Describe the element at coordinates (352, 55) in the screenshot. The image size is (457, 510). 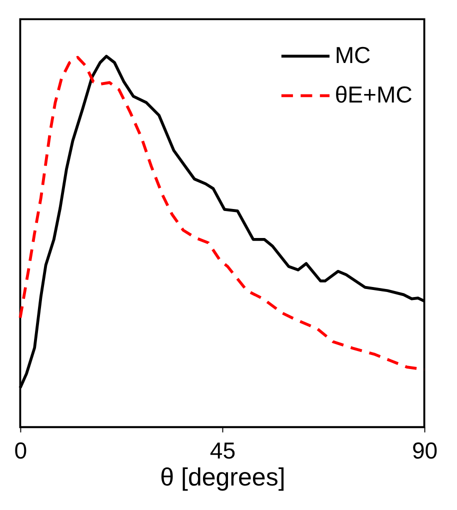
I see `legend-label: MC` at that location.